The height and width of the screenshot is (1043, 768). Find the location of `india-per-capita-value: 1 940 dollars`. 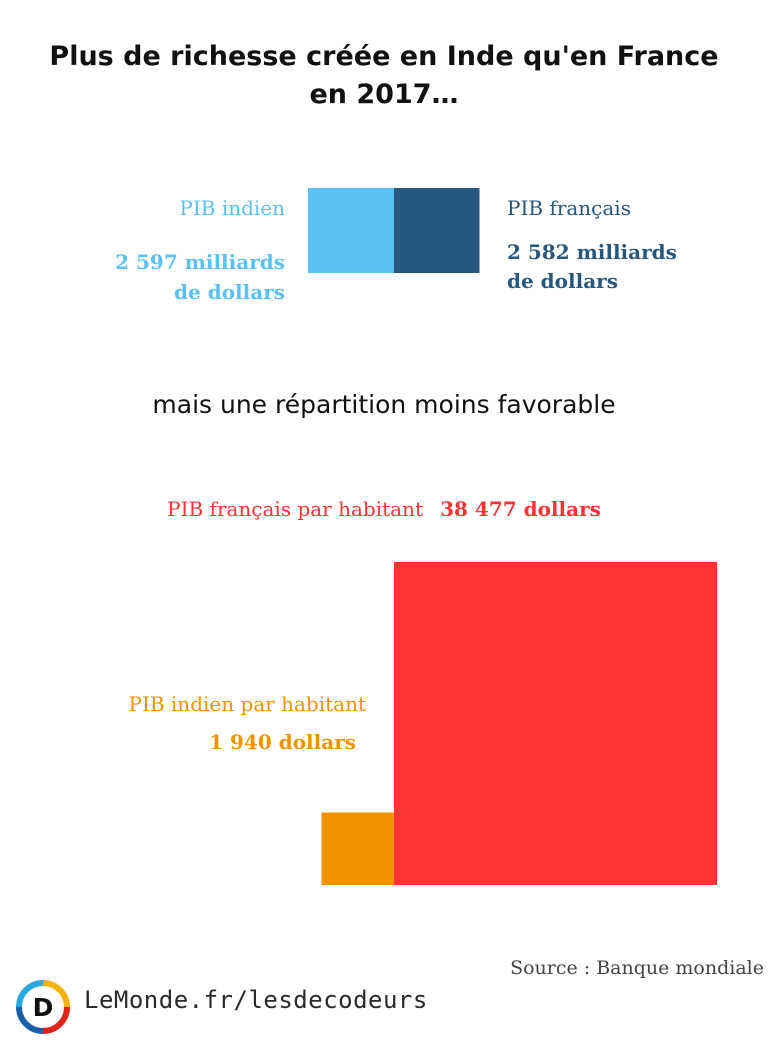

india-per-capita-value: 1 940 dollars is located at coordinates (282, 742).